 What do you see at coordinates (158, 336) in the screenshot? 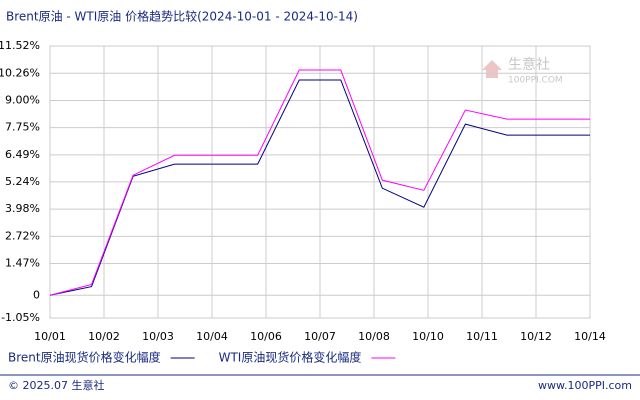
I see `x-tick-label: 10/03` at bounding box center [158, 336].